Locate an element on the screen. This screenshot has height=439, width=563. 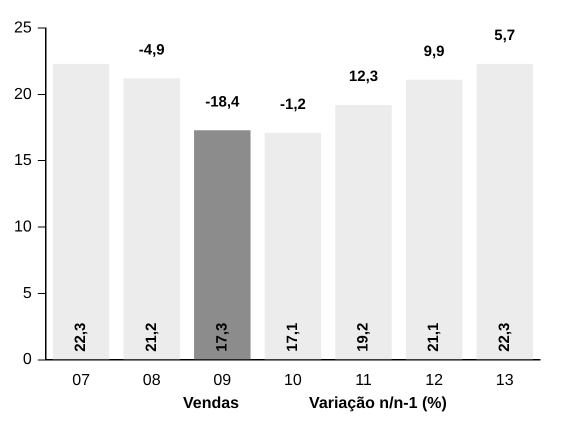
annotation: 12,3 is located at coordinates (363, 77).